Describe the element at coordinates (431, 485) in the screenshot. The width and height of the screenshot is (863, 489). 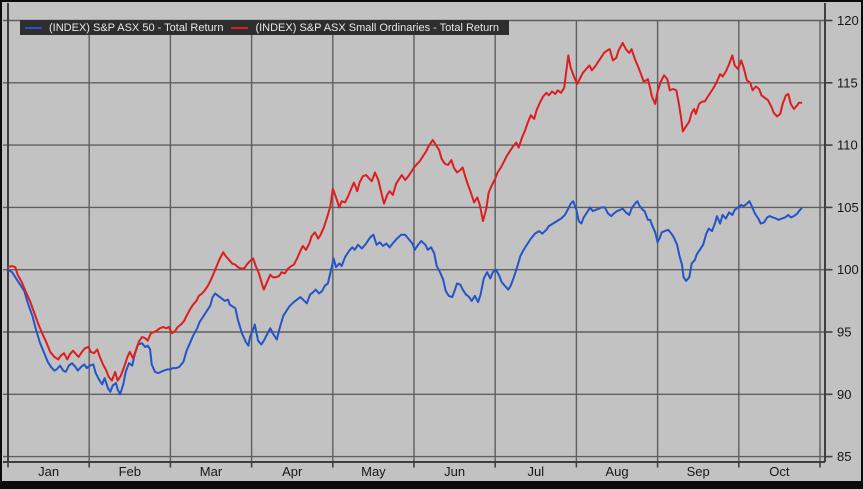
I see `window-bottom-edge` at that location.